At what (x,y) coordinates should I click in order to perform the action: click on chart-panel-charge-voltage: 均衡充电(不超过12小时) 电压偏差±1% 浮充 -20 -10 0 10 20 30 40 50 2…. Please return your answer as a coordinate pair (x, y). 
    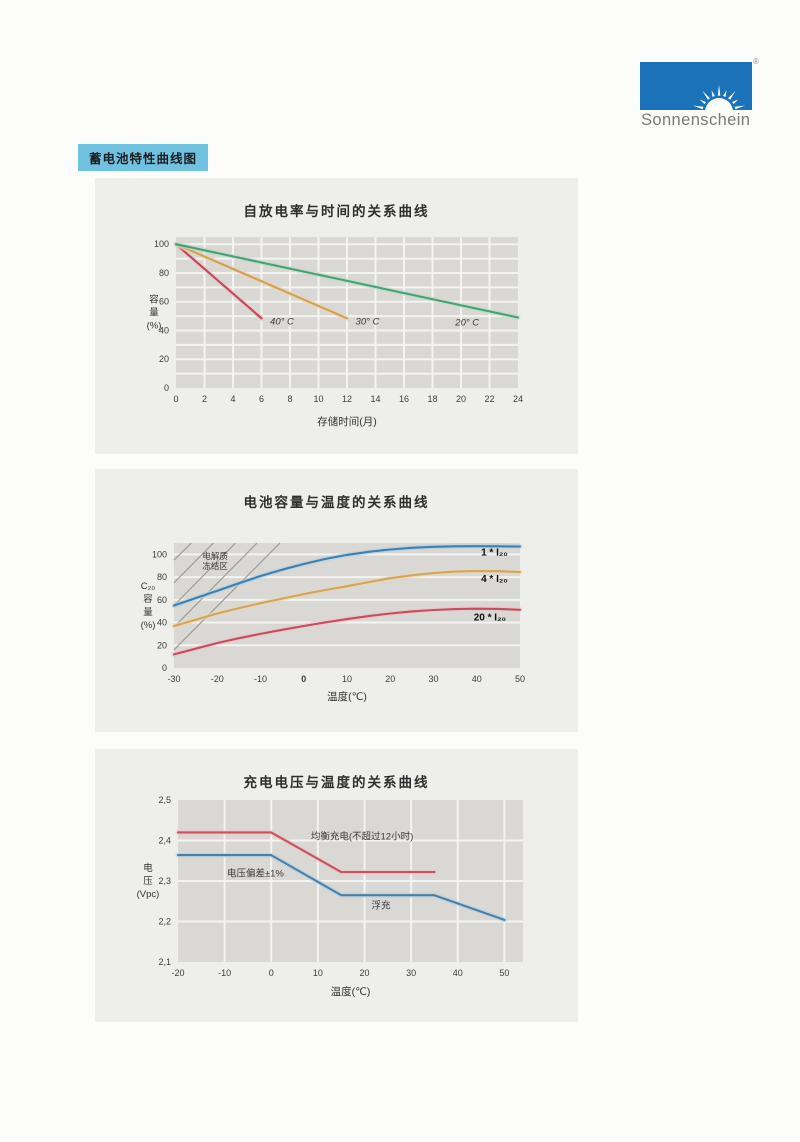
    Looking at the image, I should click on (336, 885).